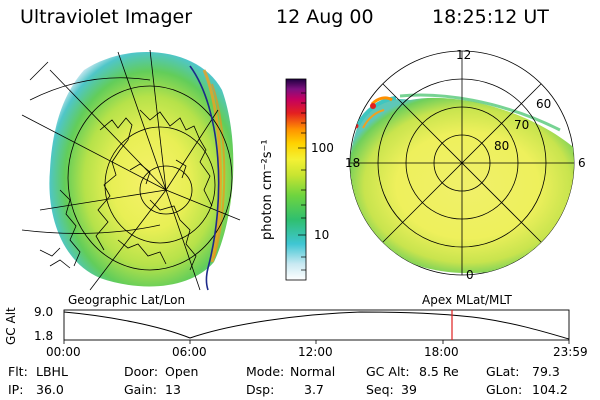 The height and width of the screenshot is (400, 600). Describe the element at coordinates (546, 371) in the screenshot. I see `glat-value: 79.3` at that location.